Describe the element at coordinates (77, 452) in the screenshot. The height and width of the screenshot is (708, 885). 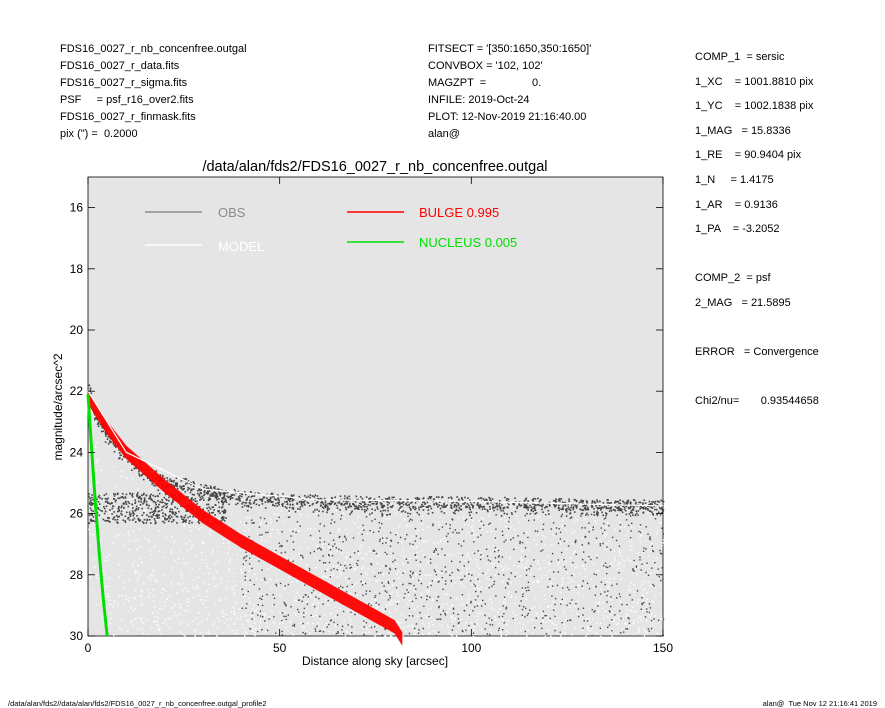
I see `y-tick-label: 24` at that location.